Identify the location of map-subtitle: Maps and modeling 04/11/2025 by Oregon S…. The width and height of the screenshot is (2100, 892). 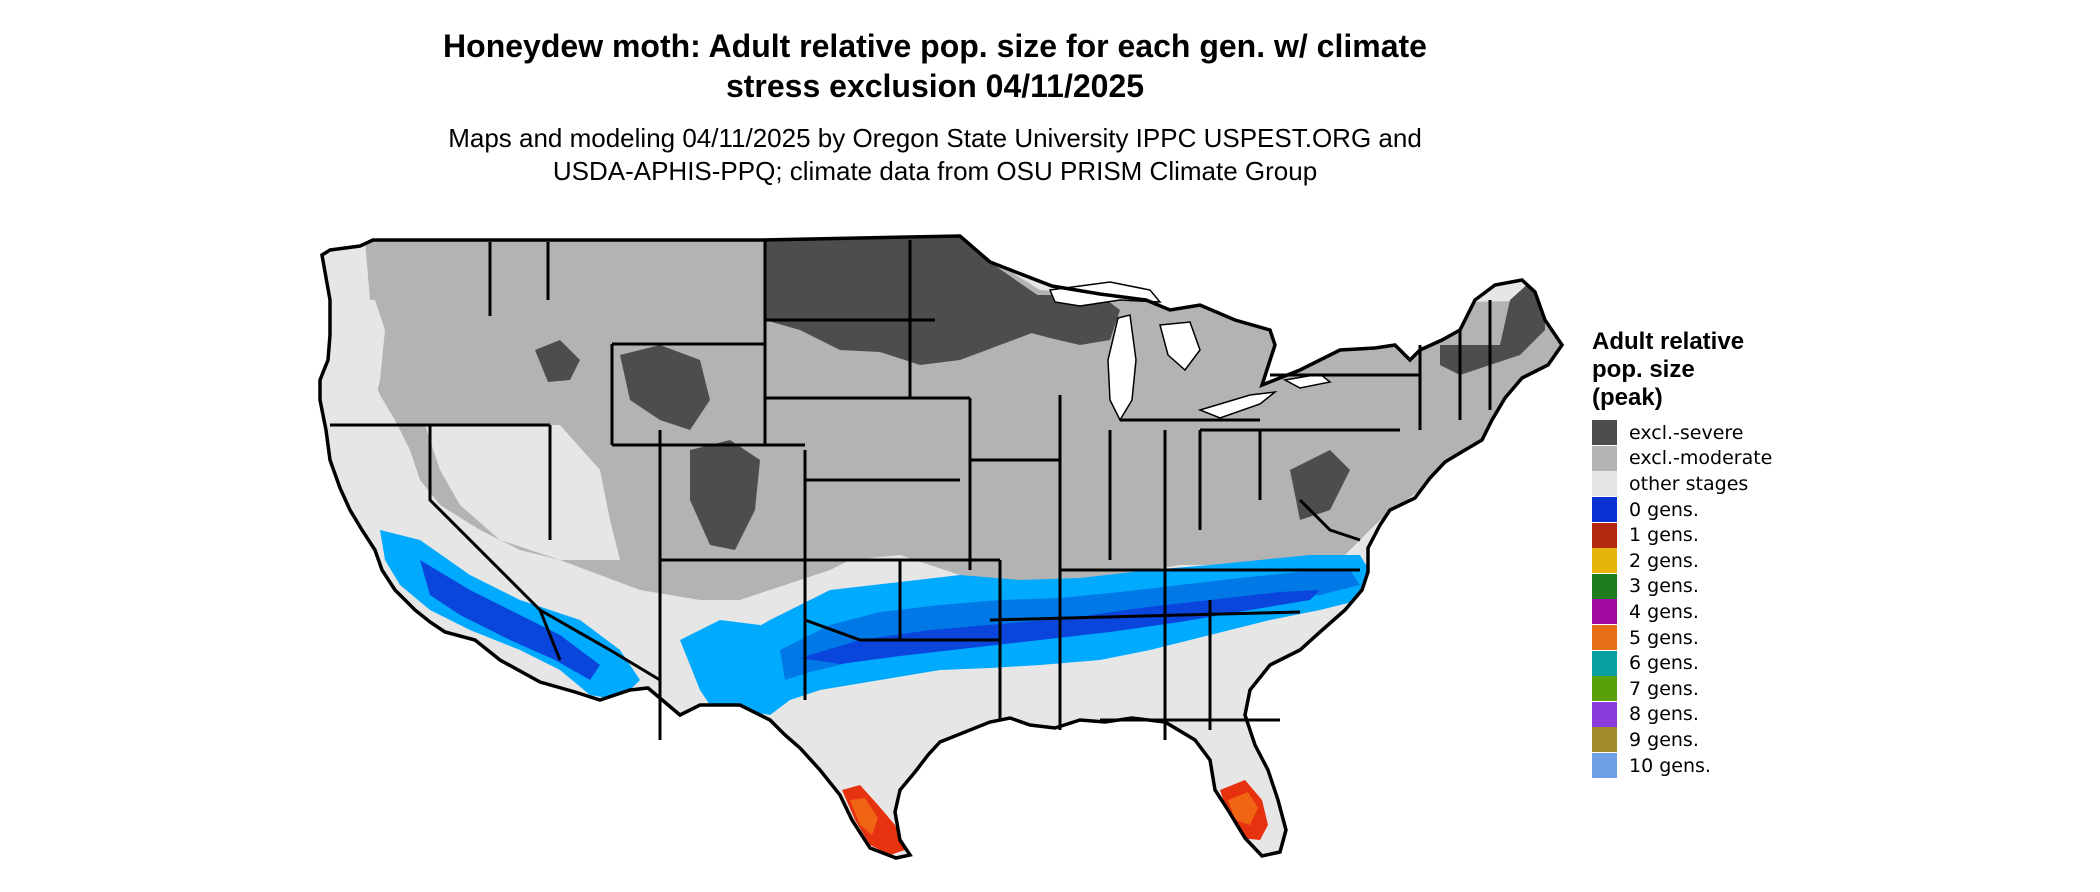
(935, 155).